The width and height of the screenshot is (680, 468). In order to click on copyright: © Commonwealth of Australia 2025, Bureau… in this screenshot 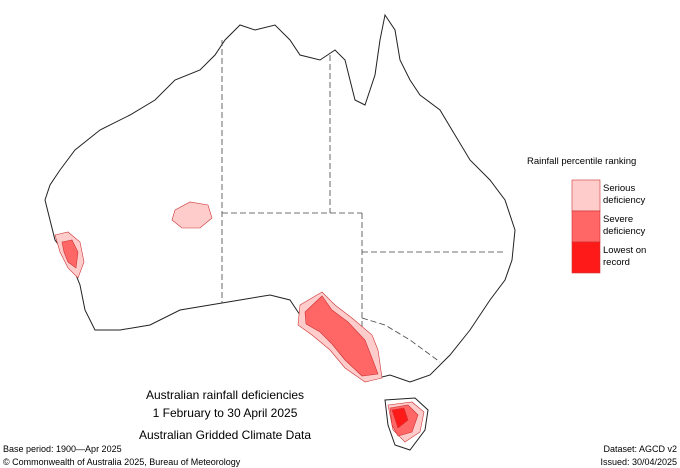, I will do `click(122, 462)`.